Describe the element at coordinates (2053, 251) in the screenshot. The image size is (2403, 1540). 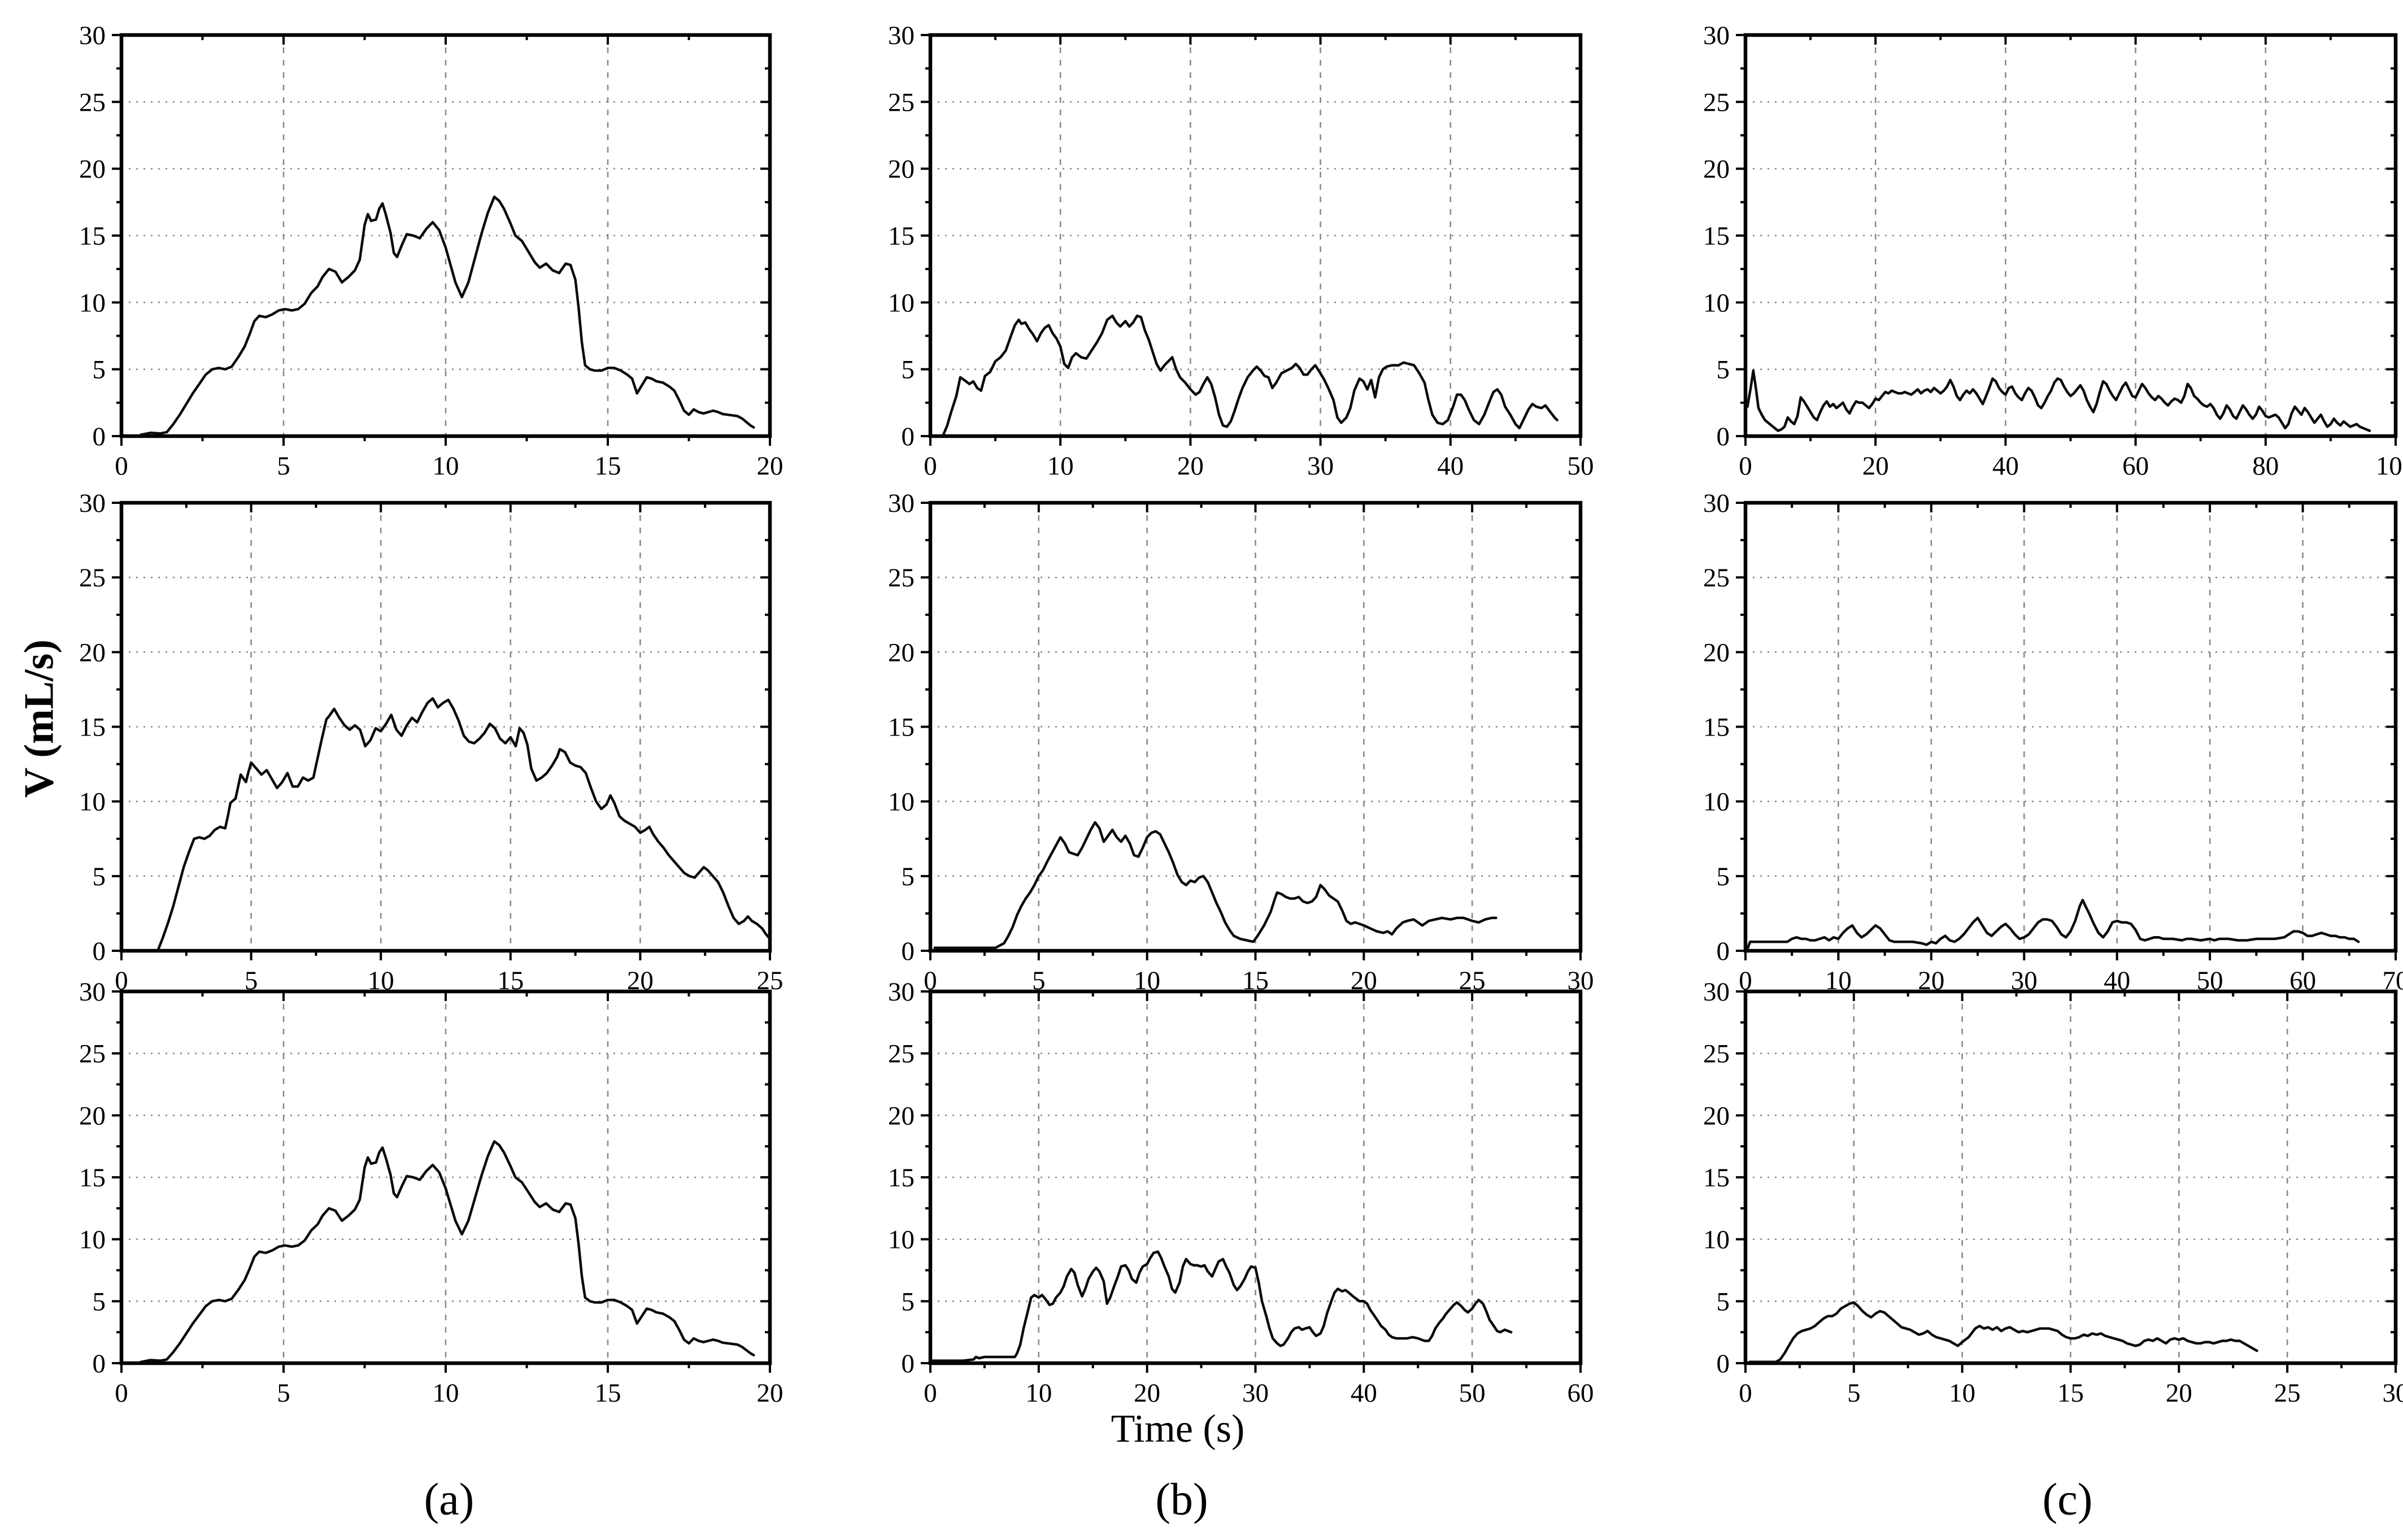
I see `line-chart-canvas: 0 5 10 15 20 25 30 0 20 40 60 80 100` at that location.